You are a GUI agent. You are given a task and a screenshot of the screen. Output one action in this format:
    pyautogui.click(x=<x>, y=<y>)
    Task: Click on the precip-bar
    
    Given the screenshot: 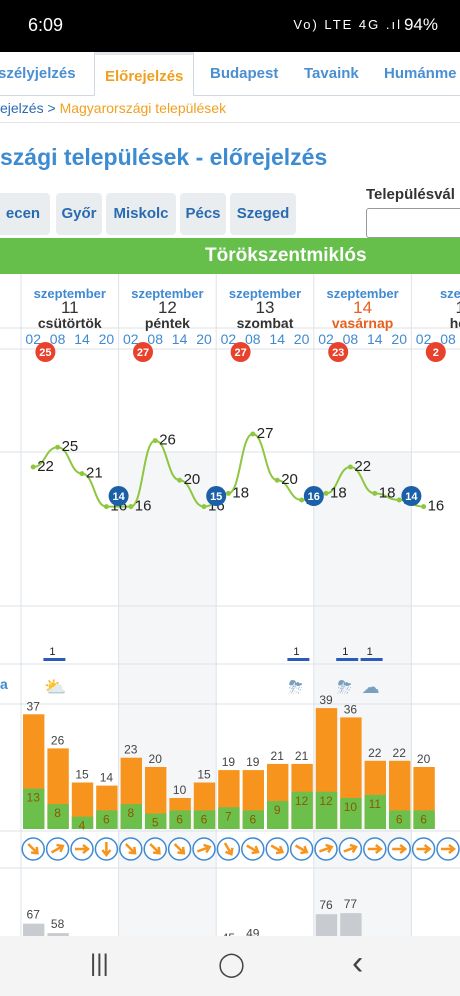 What is the action you would take?
    pyautogui.click(x=347, y=659)
    